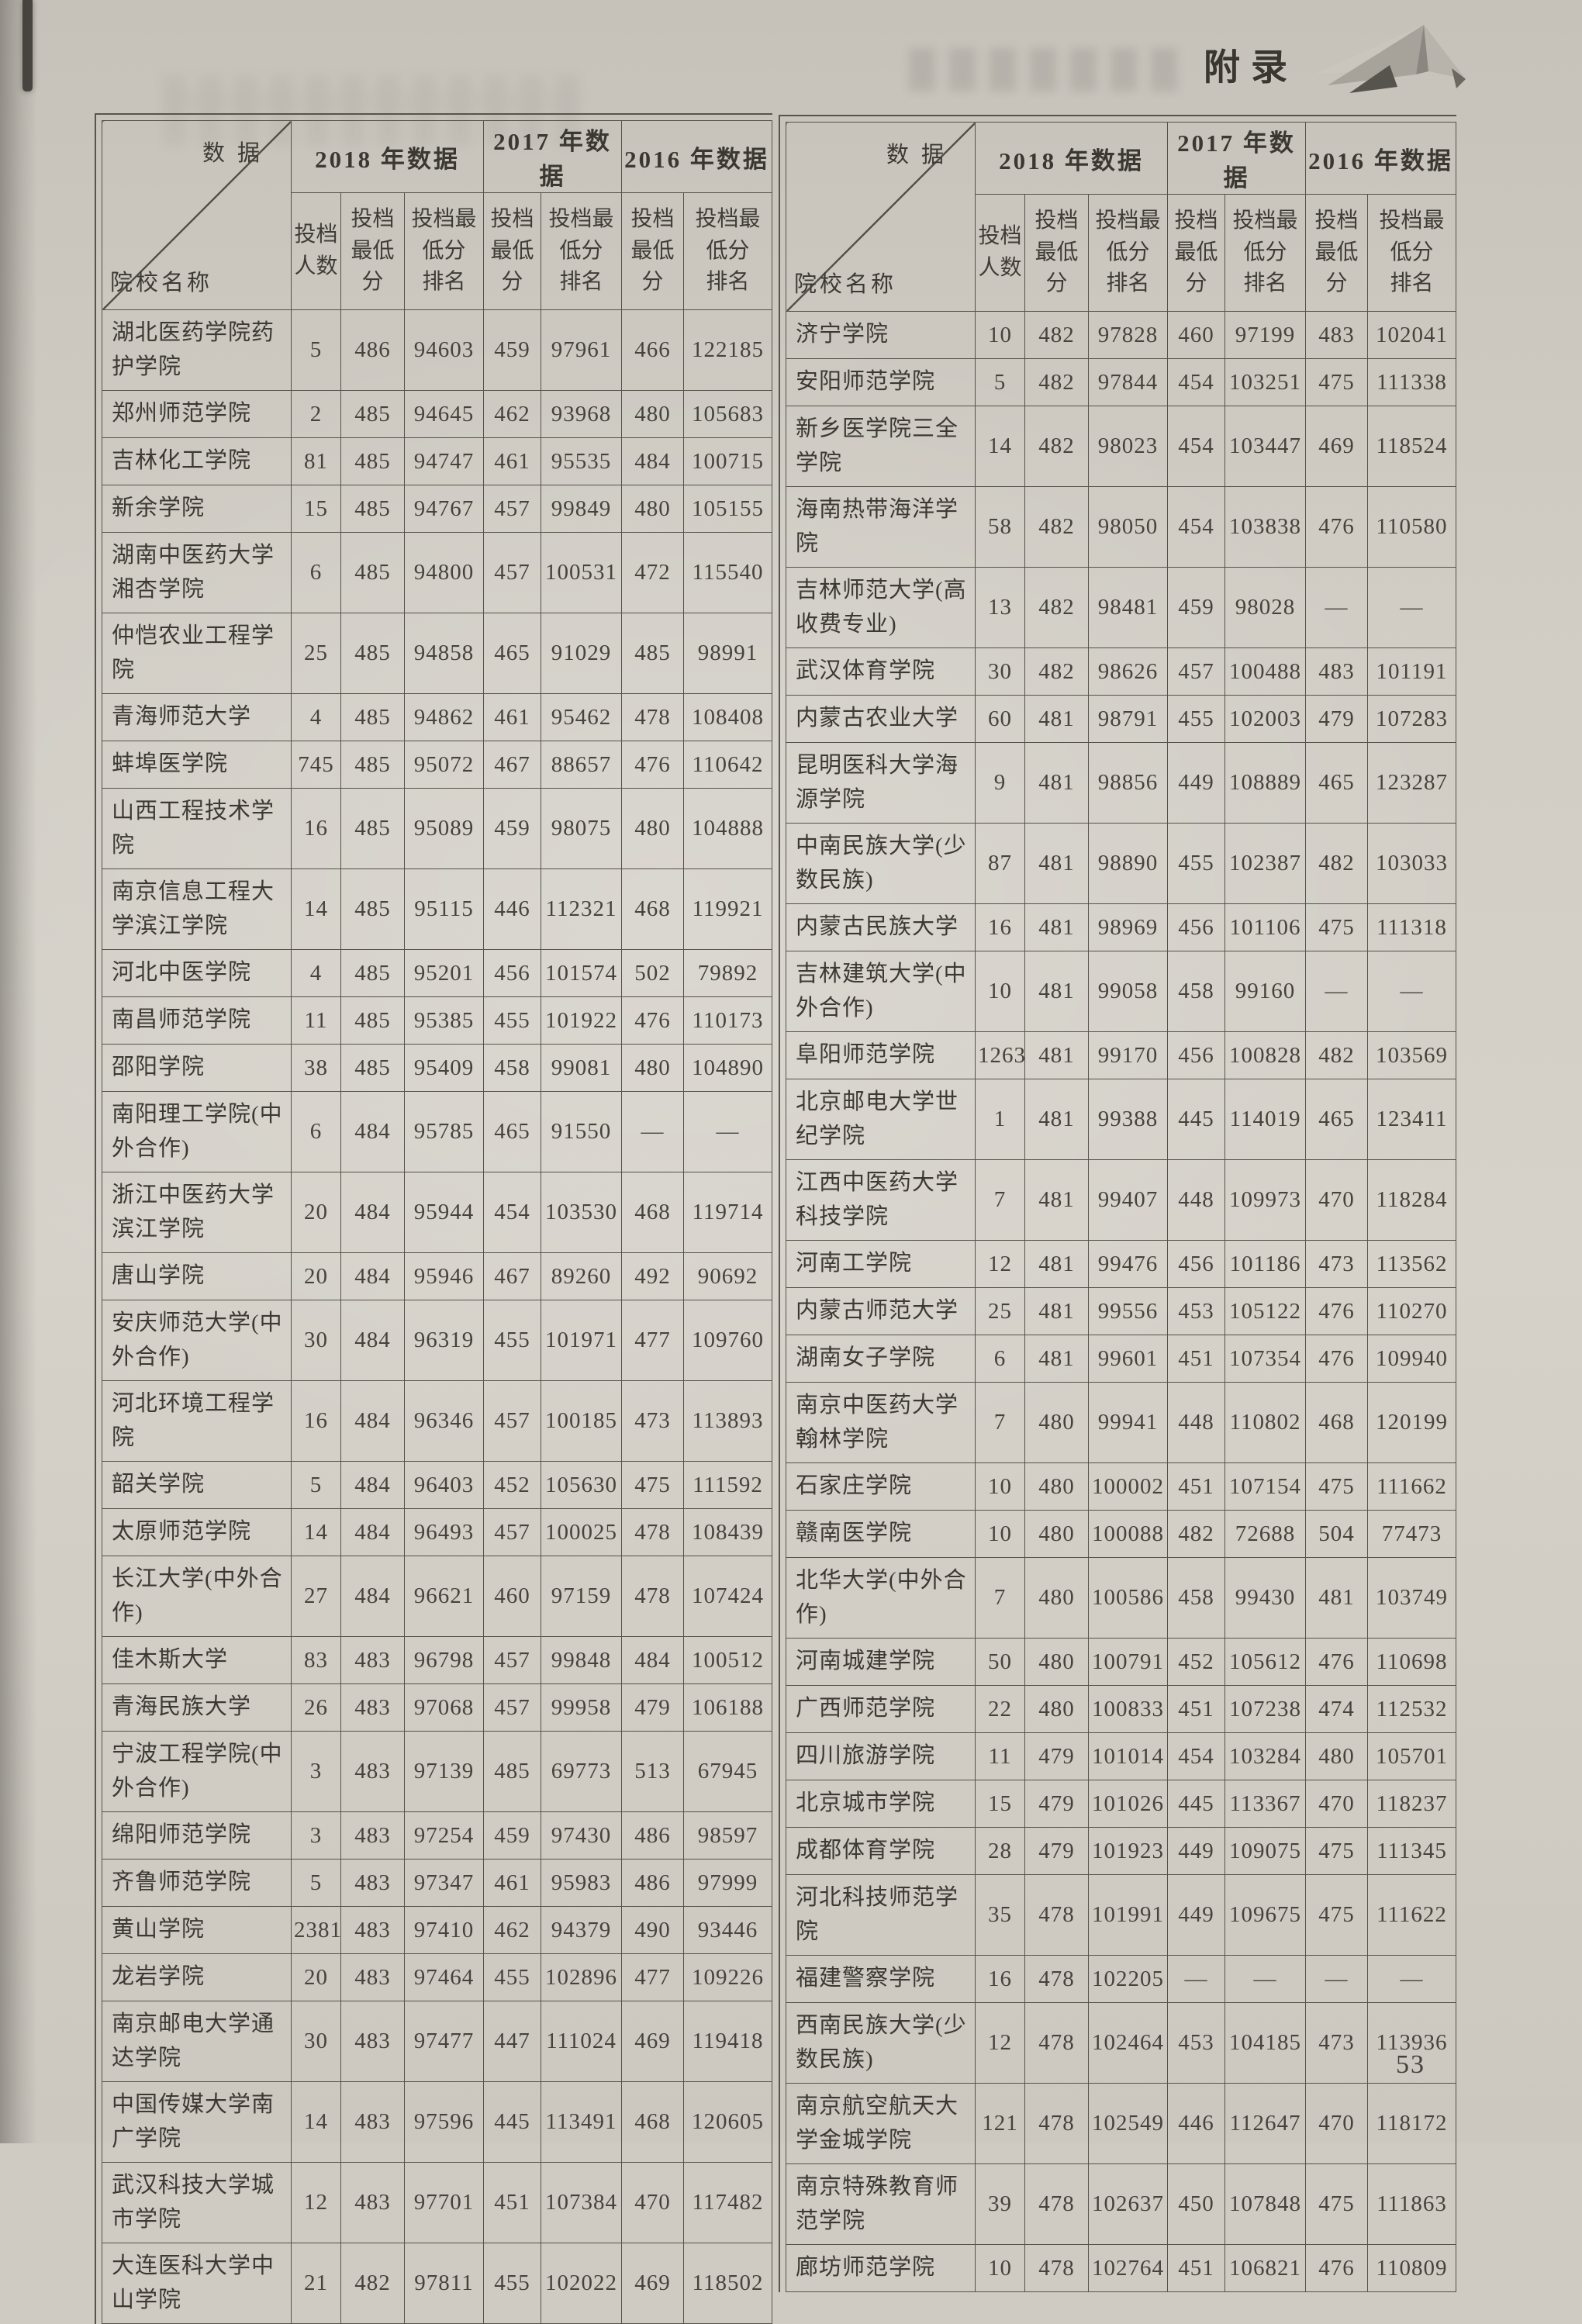 This screenshot has height=2324, width=1582. Describe the element at coordinates (1000, 1662) in the screenshot. I see `value-cell: 50` at that location.